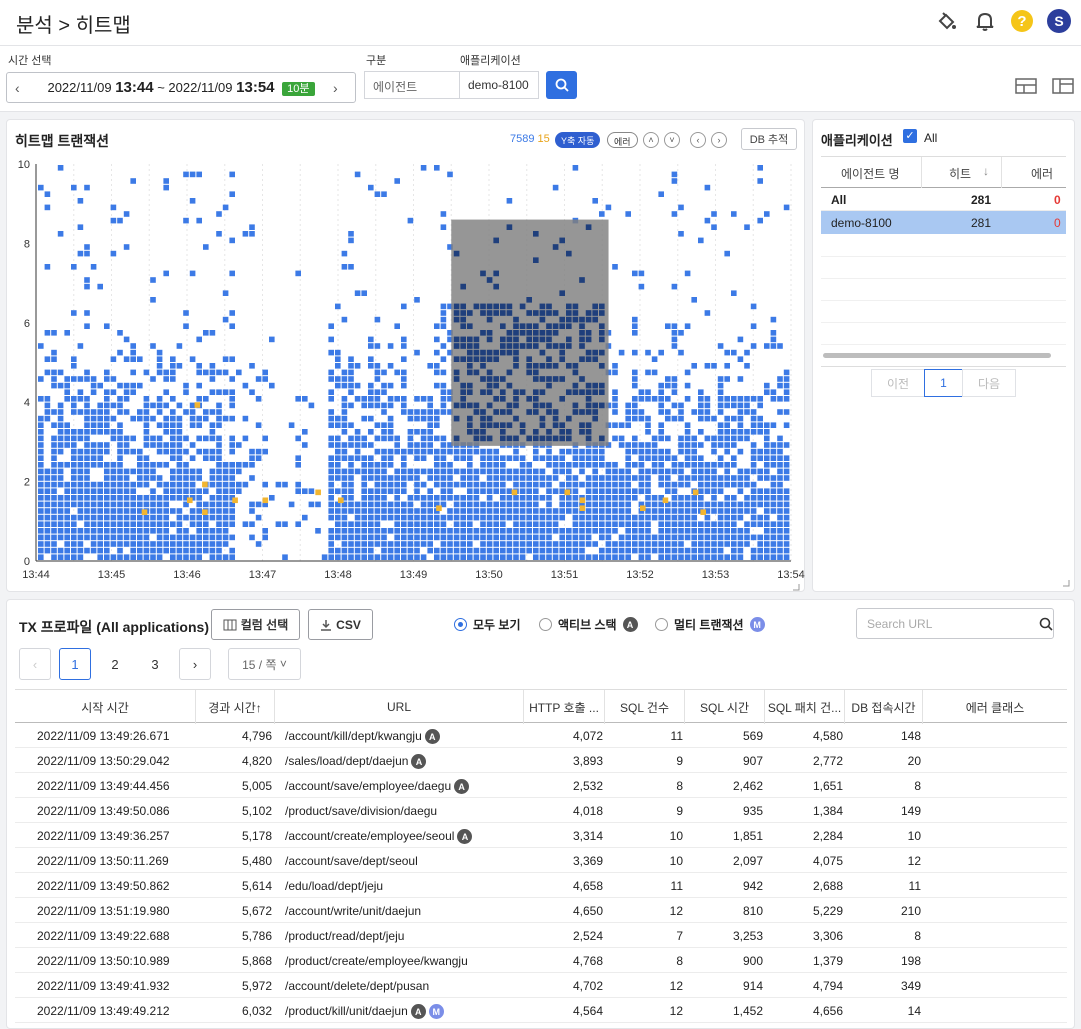 This screenshot has width=1081, height=1029. Describe the element at coordinates (460, 624) in the screenshot. I see `radio-circle` at that location.